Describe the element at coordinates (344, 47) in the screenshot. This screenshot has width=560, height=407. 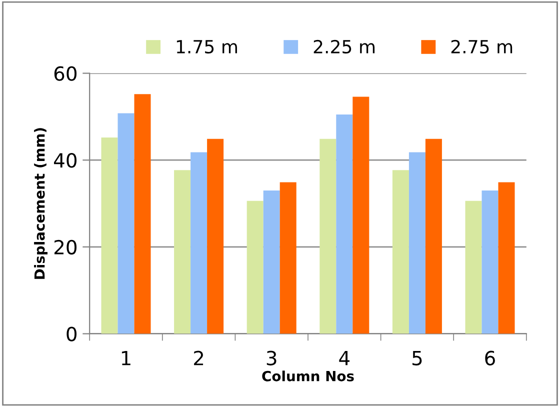
I see `legend-label: 2.25 m` at that location.